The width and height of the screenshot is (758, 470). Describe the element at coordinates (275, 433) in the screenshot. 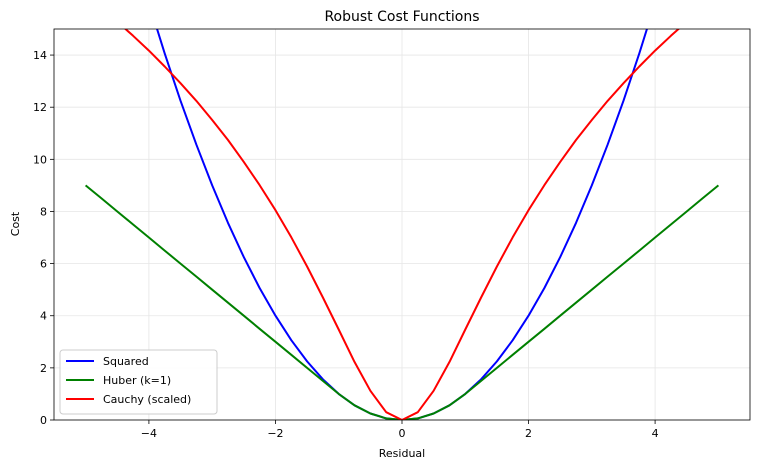

I see `x-tick-label: −2` at that location.